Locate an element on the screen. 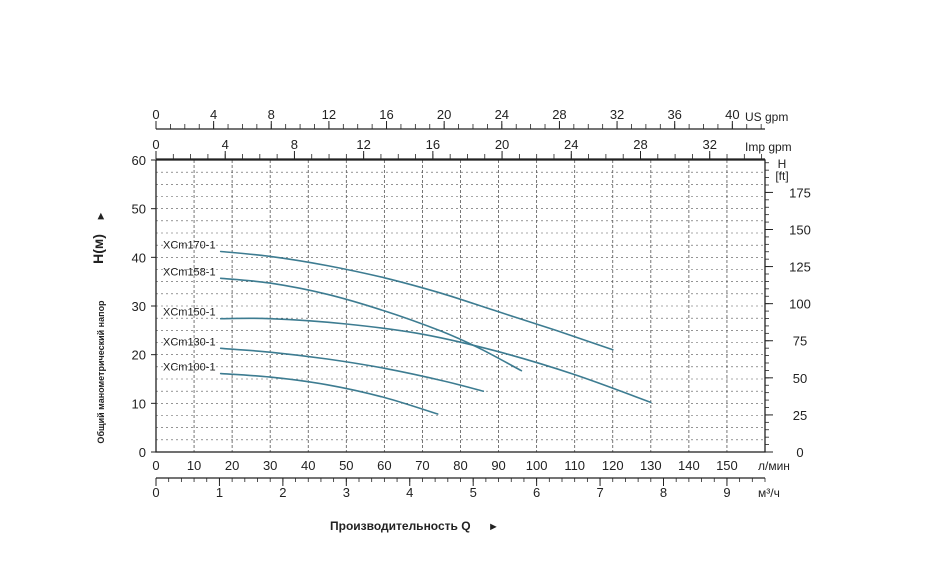 The height and width of the screenshot is (576, 931). us-gpm-axis-tick-label: 24 is located at coordinates (502, 114).